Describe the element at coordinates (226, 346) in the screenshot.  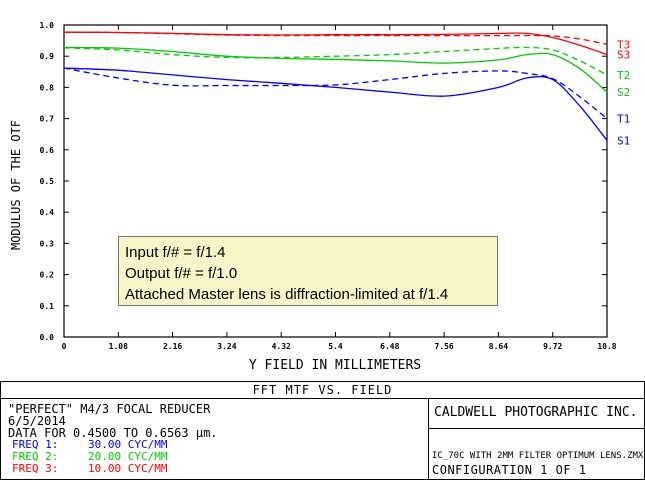
I see `x-tick-label: 3.24` at that location.